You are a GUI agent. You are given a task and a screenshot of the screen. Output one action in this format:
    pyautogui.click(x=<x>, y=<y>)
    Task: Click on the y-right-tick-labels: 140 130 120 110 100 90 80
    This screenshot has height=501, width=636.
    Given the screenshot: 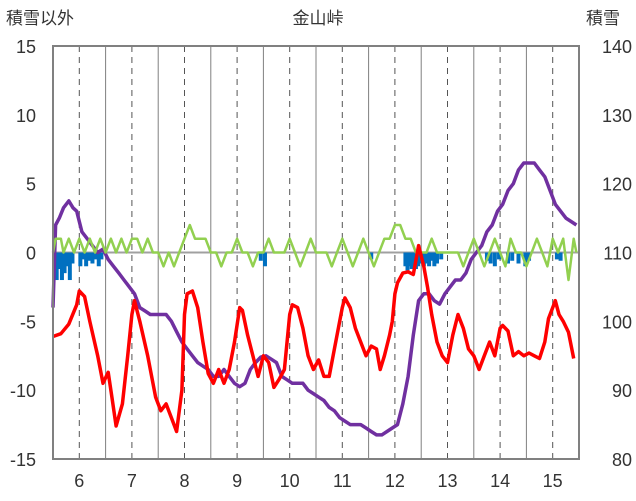 What is the action you would take?
    pyautogui.click(x=617, y=253)
    